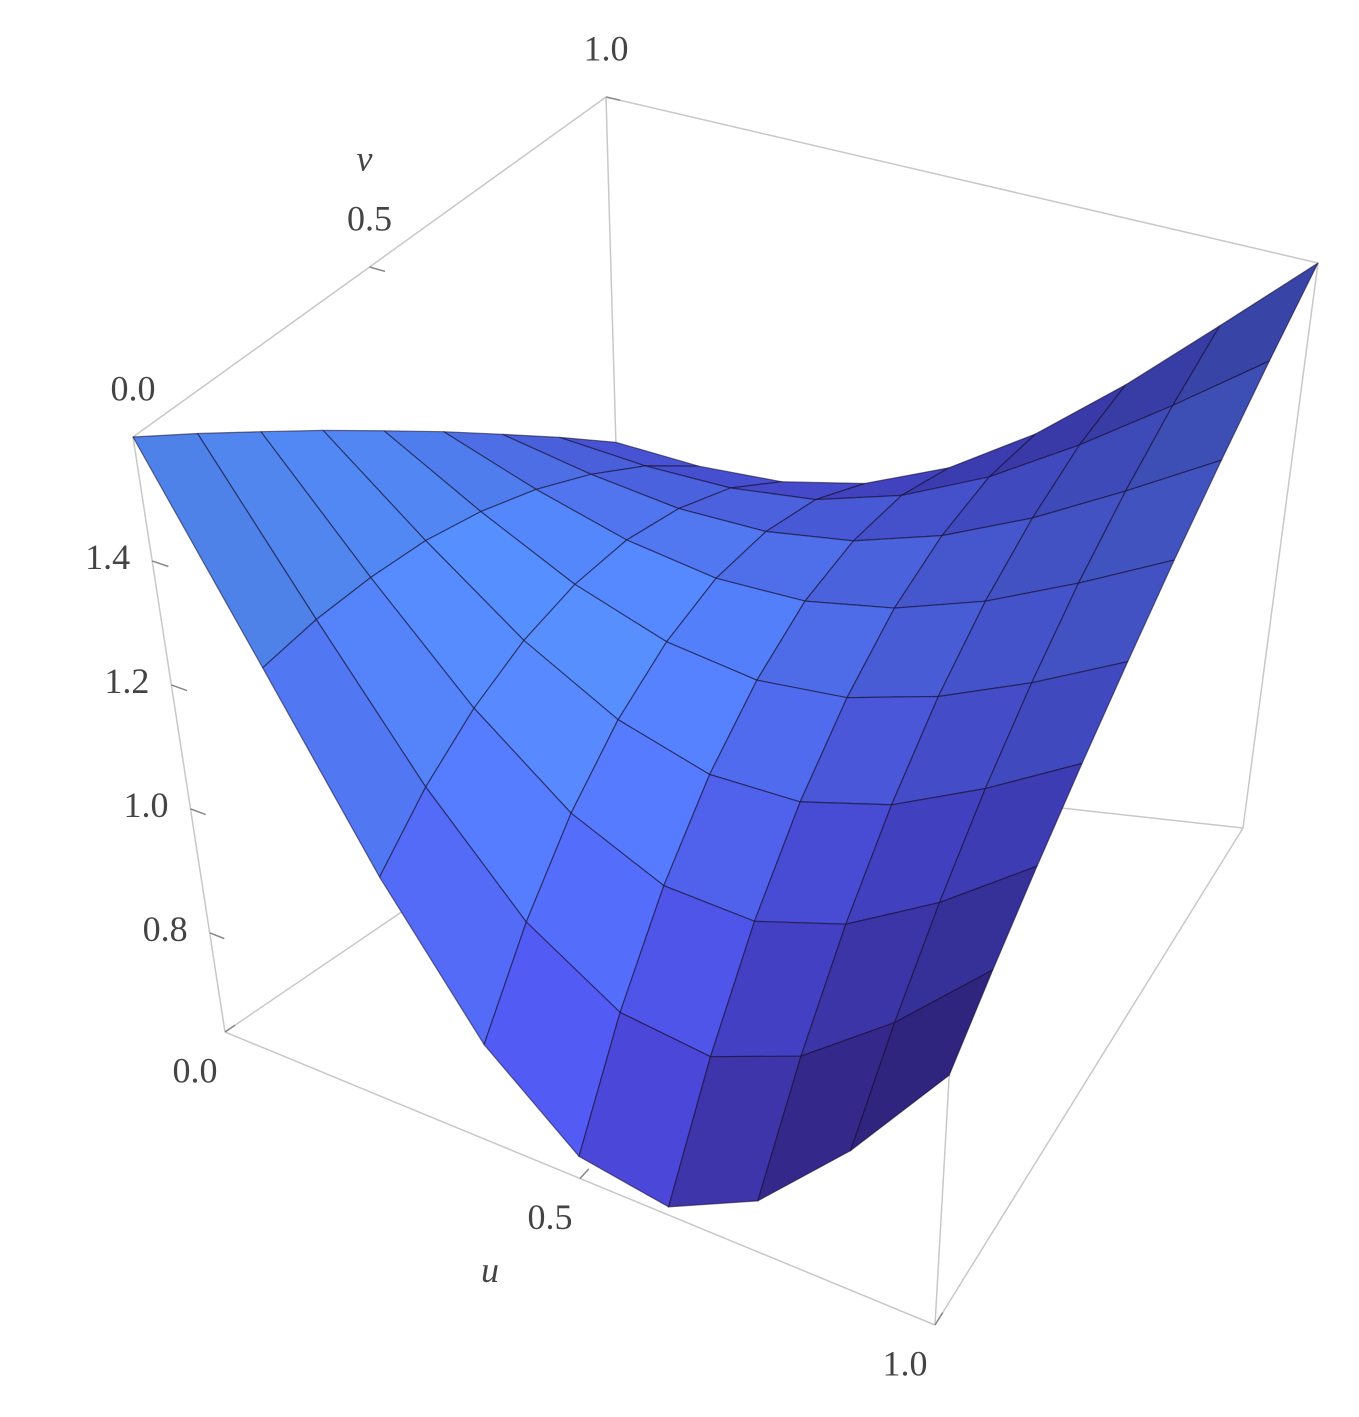 Image resolution: width=1359 pixels, height=1417 pixels. What do you see at coordinates (195, 1070) in the screenshot?
I see `x-tick-label: 0.0` at bounding box center [195, 1070].